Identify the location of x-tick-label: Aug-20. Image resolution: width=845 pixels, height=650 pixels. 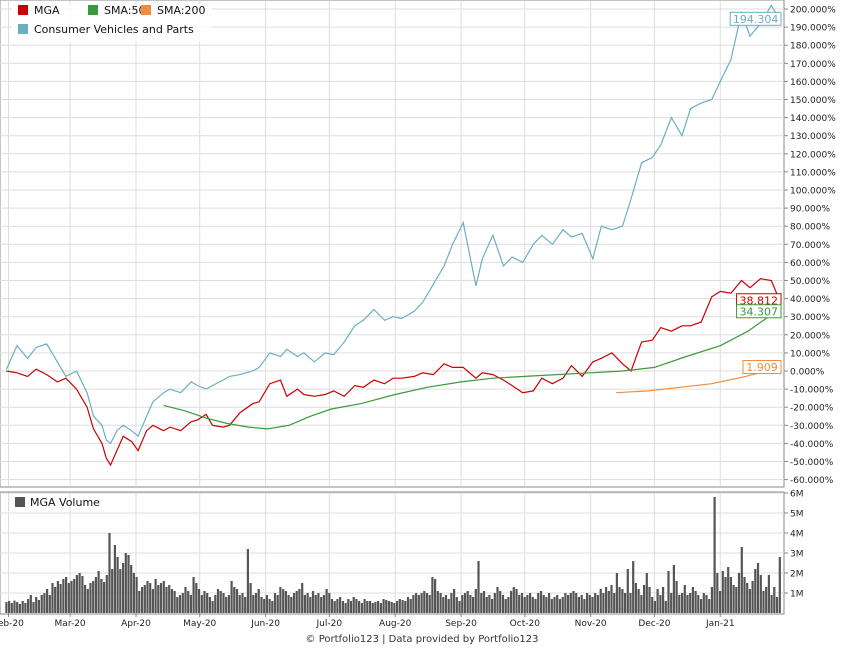
(395, 624).